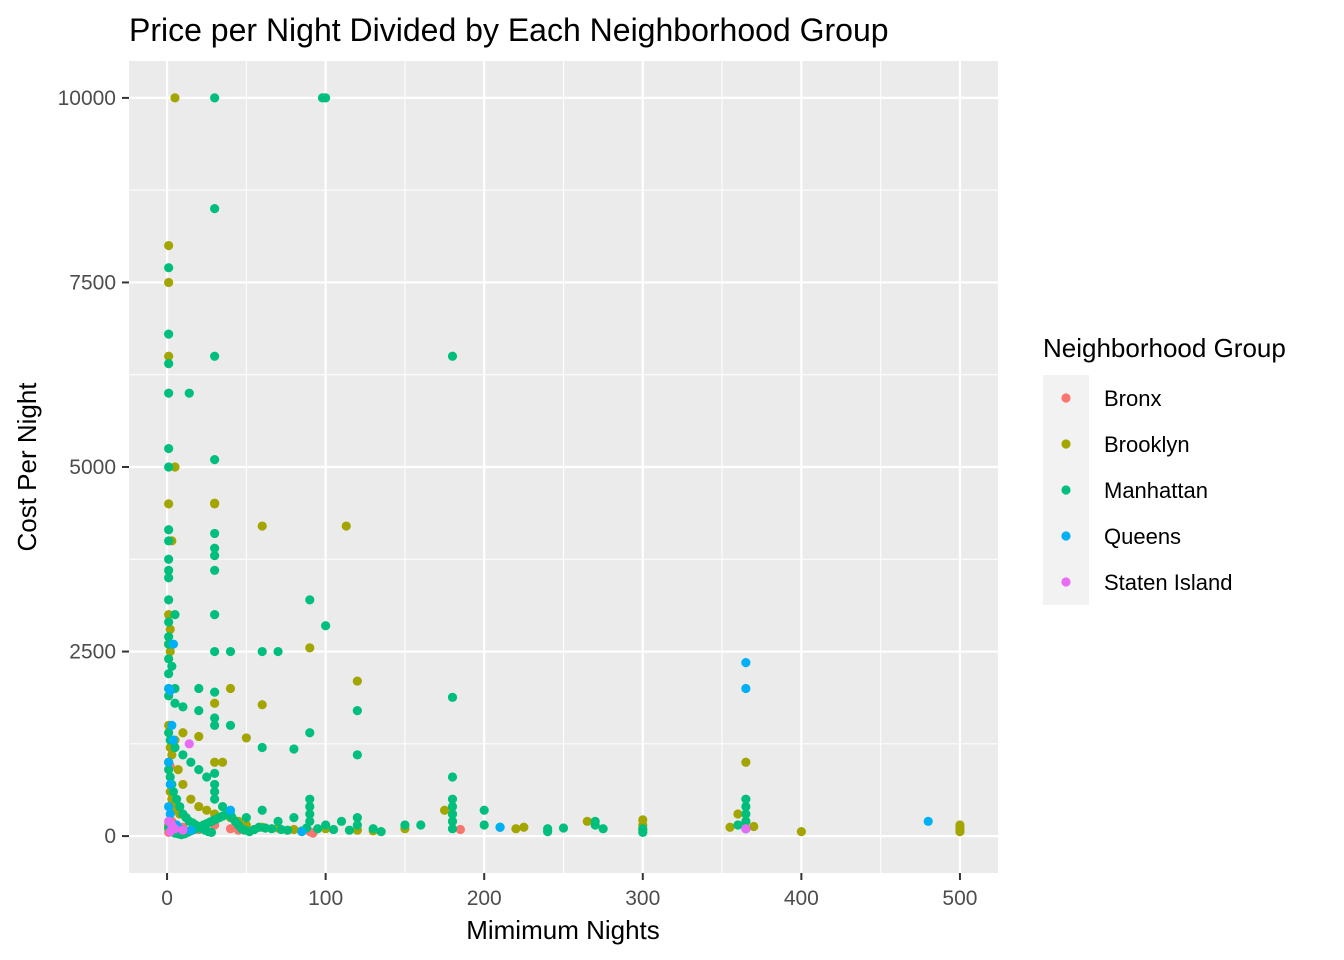 This screenshot has width=1344, height=960. What do you see at coordinates (87, 98) in the screenshot?
I see `y-tick-label: 10000` at bounding box center [87, 98].